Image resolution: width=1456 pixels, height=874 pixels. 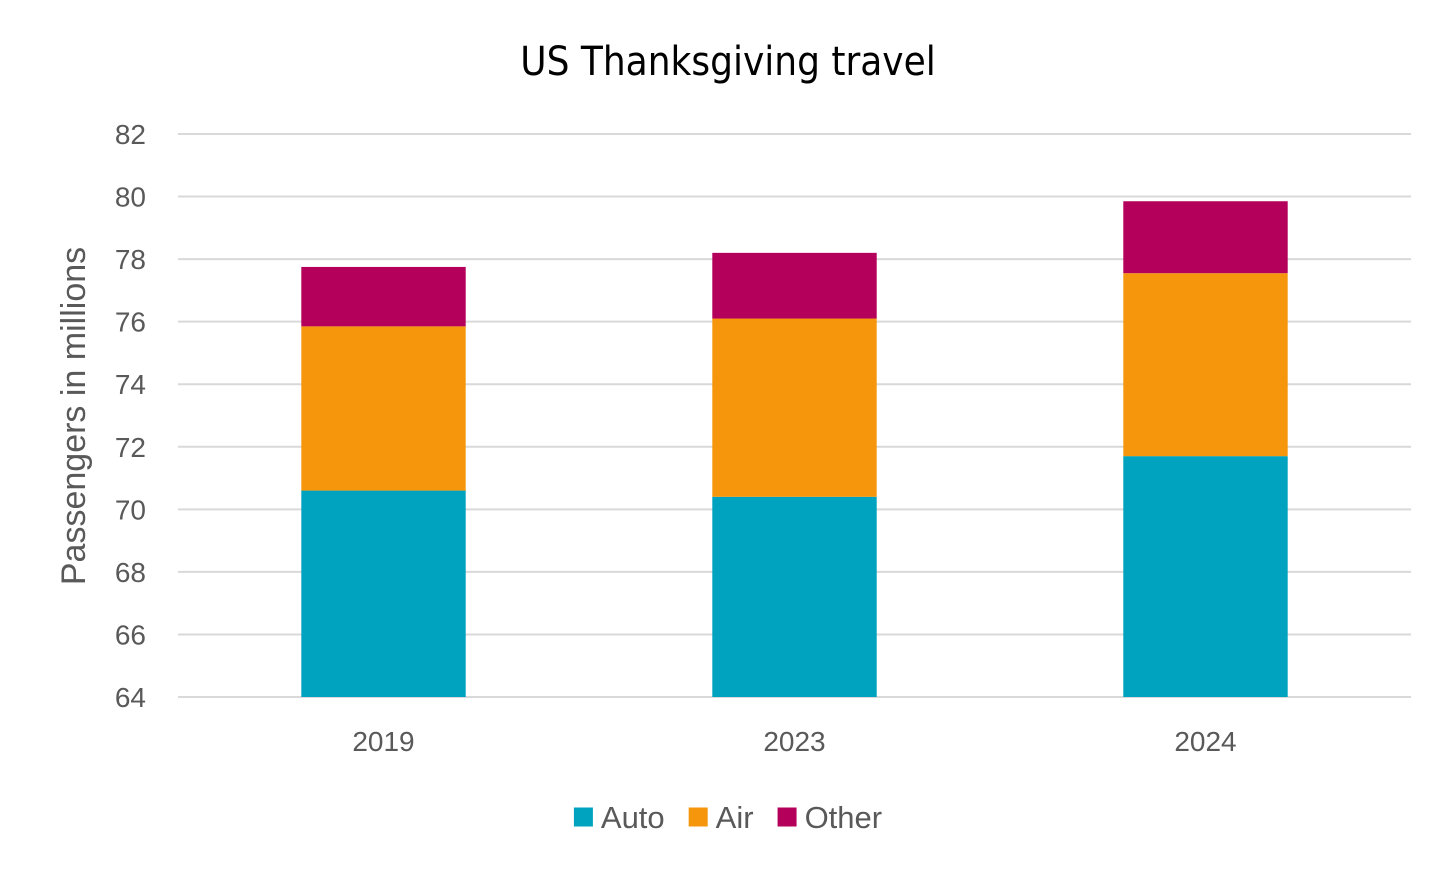 What do you see at coordinates (1205, 741) in the screenshot?
I see `x-tick-label: 2024` at bounding box center [1205, 741].